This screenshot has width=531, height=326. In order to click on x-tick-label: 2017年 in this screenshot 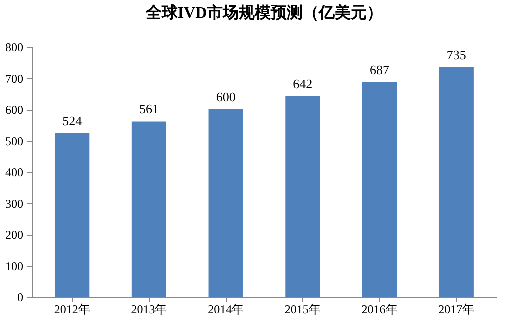, I will do `click(456, 309)`.